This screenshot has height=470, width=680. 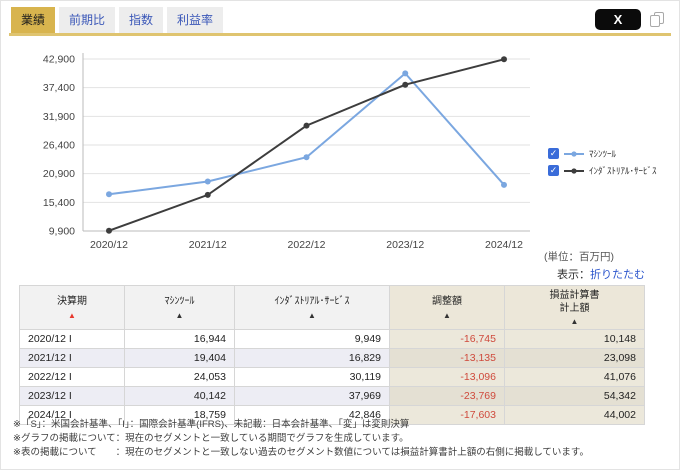 I want to click on svg-text: 42,900, so click(x=59, y=60).